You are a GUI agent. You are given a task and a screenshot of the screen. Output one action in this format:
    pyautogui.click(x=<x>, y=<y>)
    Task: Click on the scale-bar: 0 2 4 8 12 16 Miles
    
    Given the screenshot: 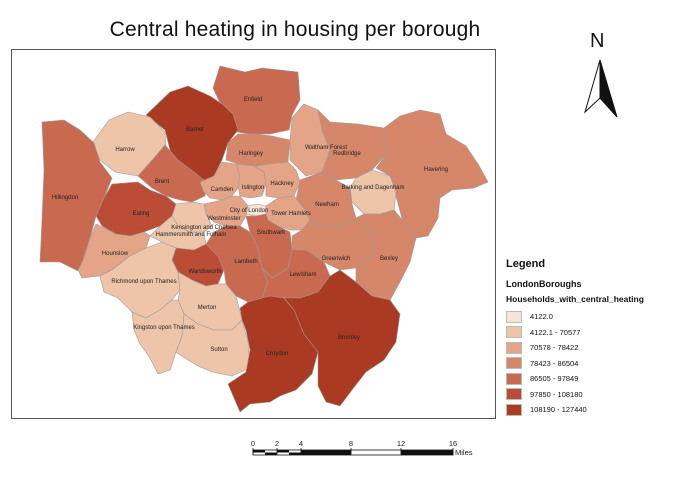 What is the action you would take?
    pyautogui.click(x=362, y=448)
    